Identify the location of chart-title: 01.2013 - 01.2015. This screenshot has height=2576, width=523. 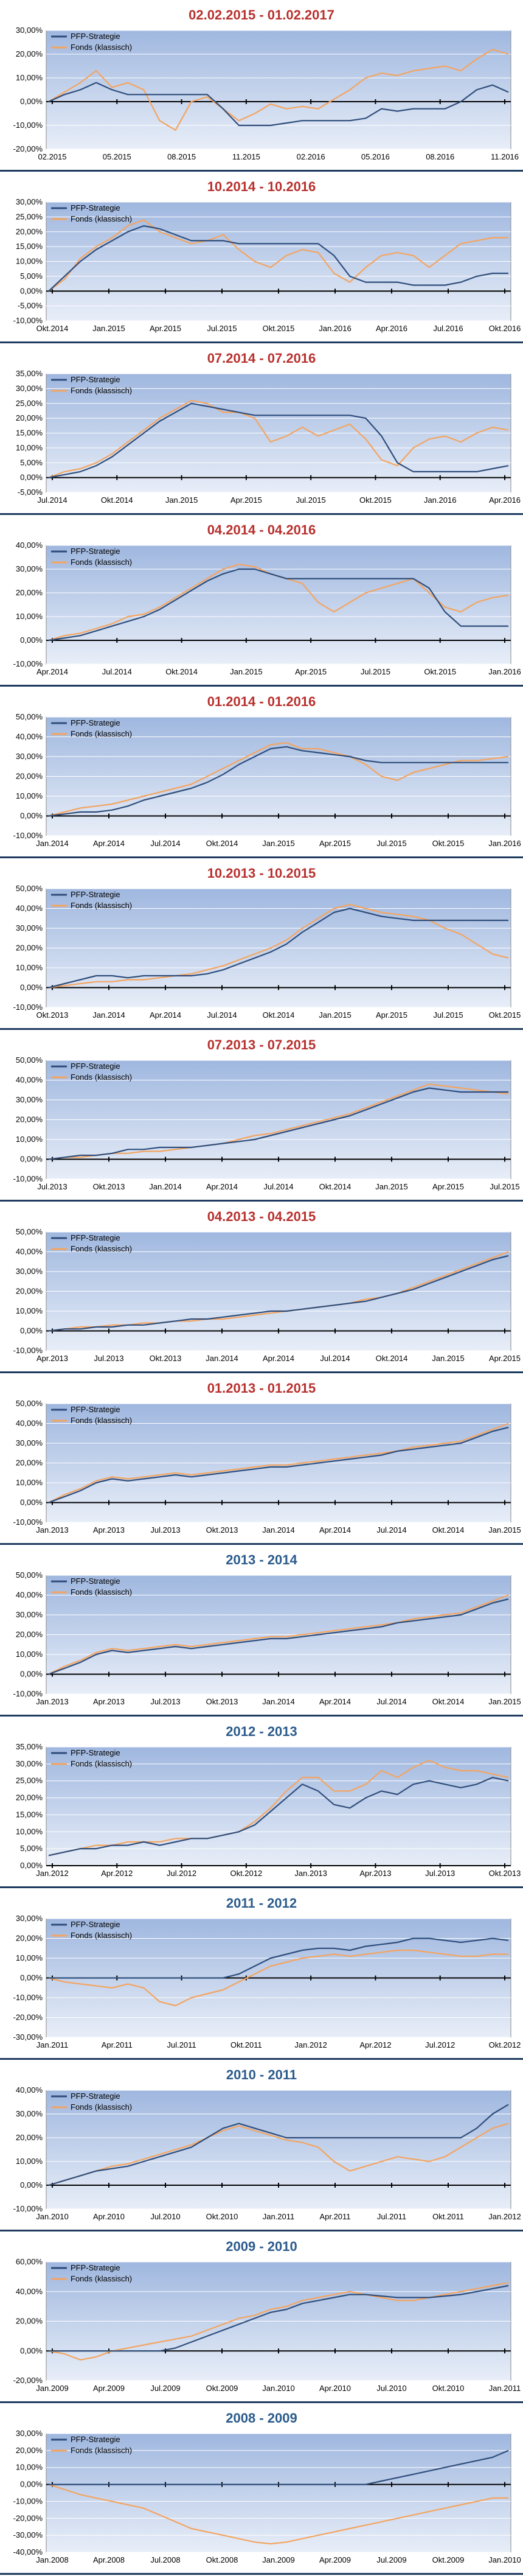
(261, 1388).